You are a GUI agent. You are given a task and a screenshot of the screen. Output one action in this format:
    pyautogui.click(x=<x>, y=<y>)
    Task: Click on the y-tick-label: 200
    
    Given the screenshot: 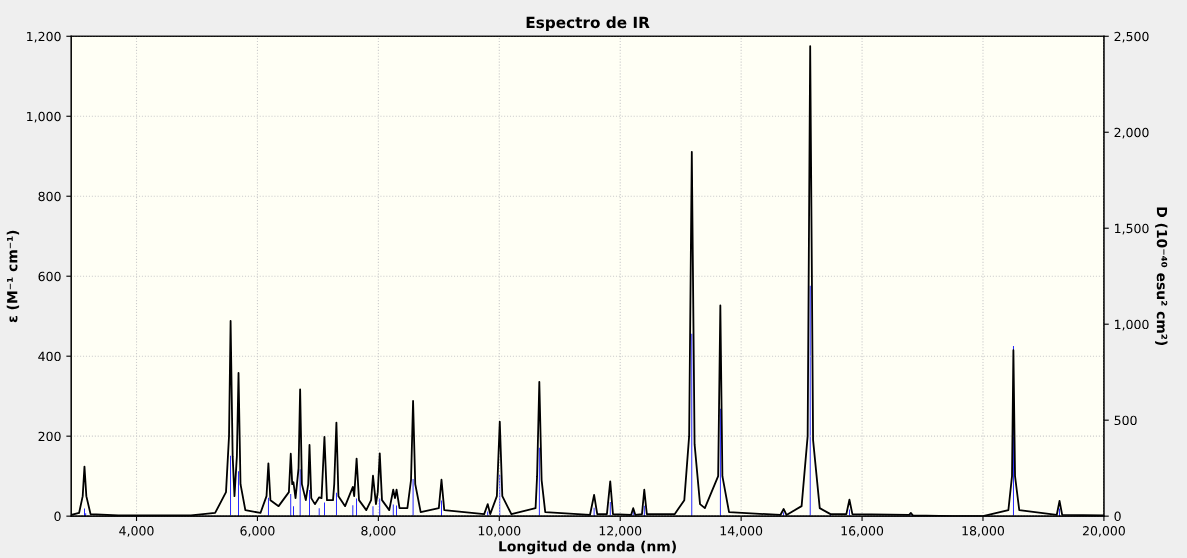 What is the action you would take?
    pyautogui.click(x=49, y=436)
    